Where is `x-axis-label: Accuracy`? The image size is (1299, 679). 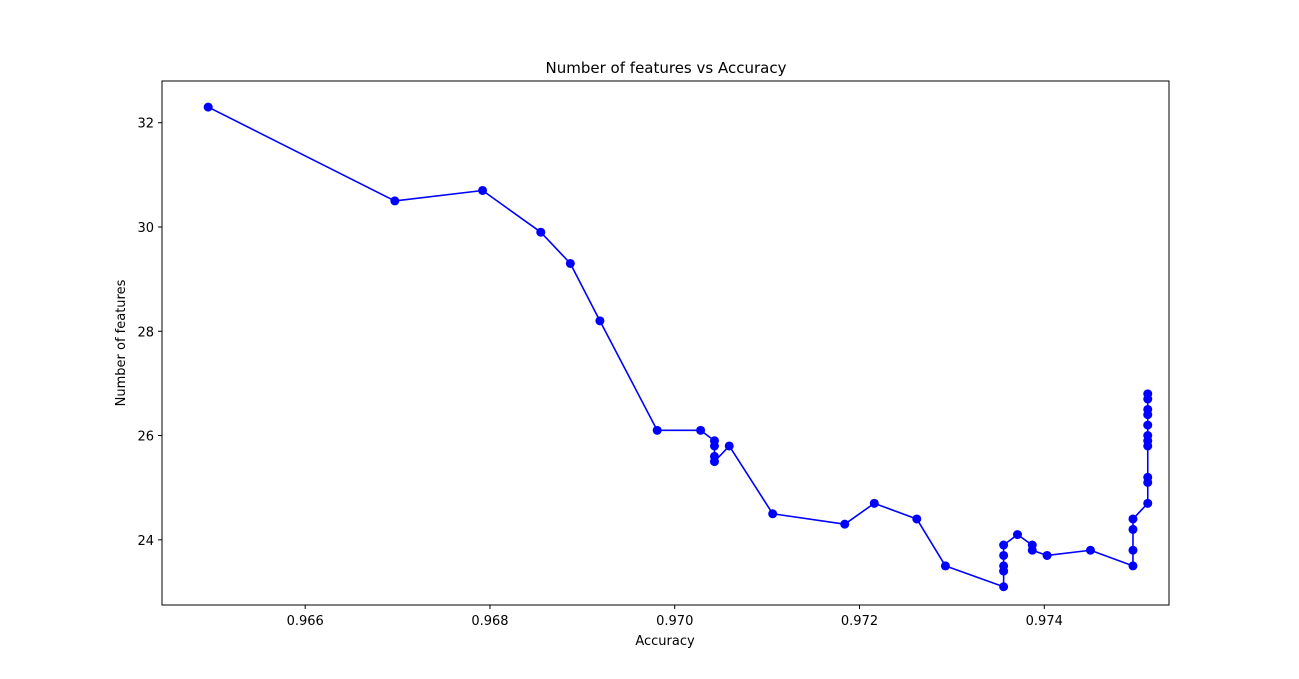 x-axis-label: Accuracy is located at coordinates (665, 641).